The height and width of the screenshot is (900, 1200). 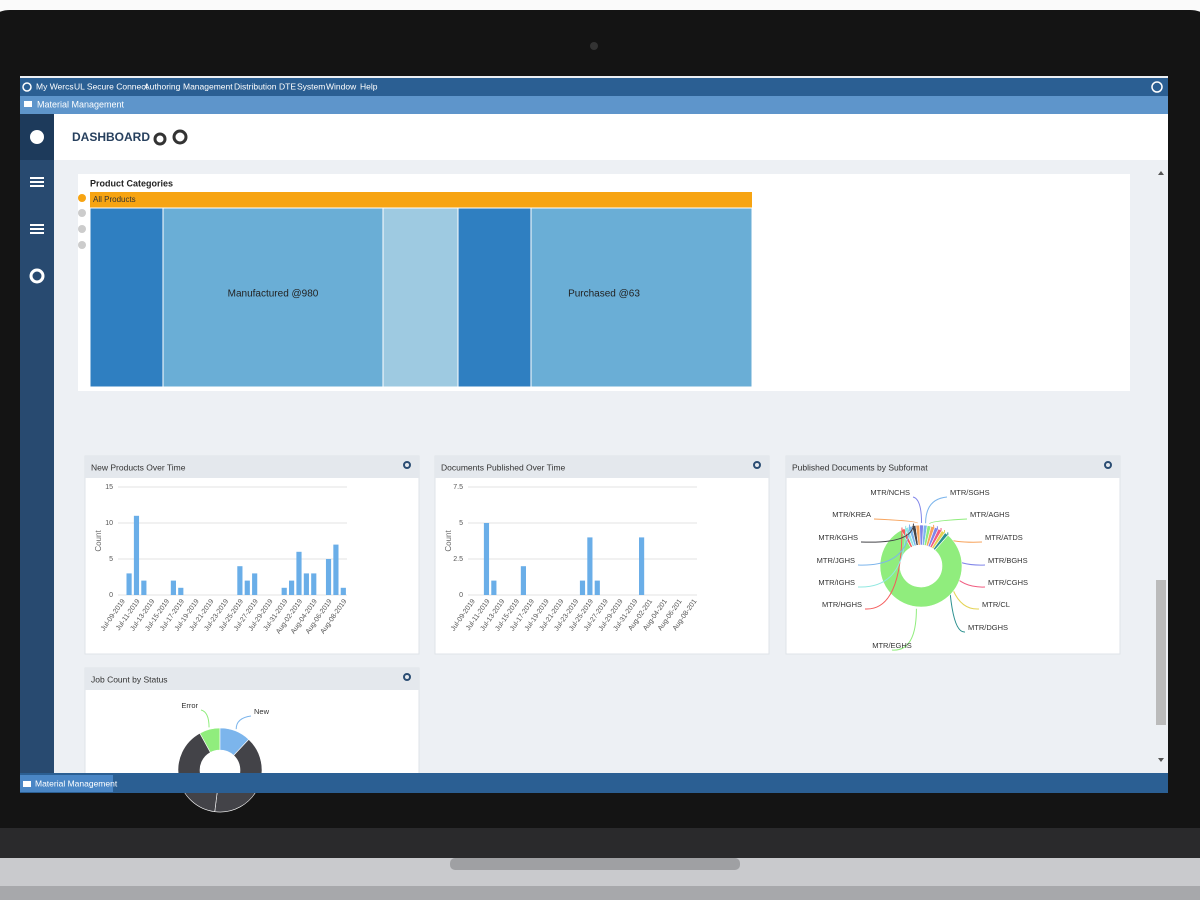 What do you see at coordinates (37, 276) in the screenshot?
I see `settings-icon` at bounding box center [37, 276].